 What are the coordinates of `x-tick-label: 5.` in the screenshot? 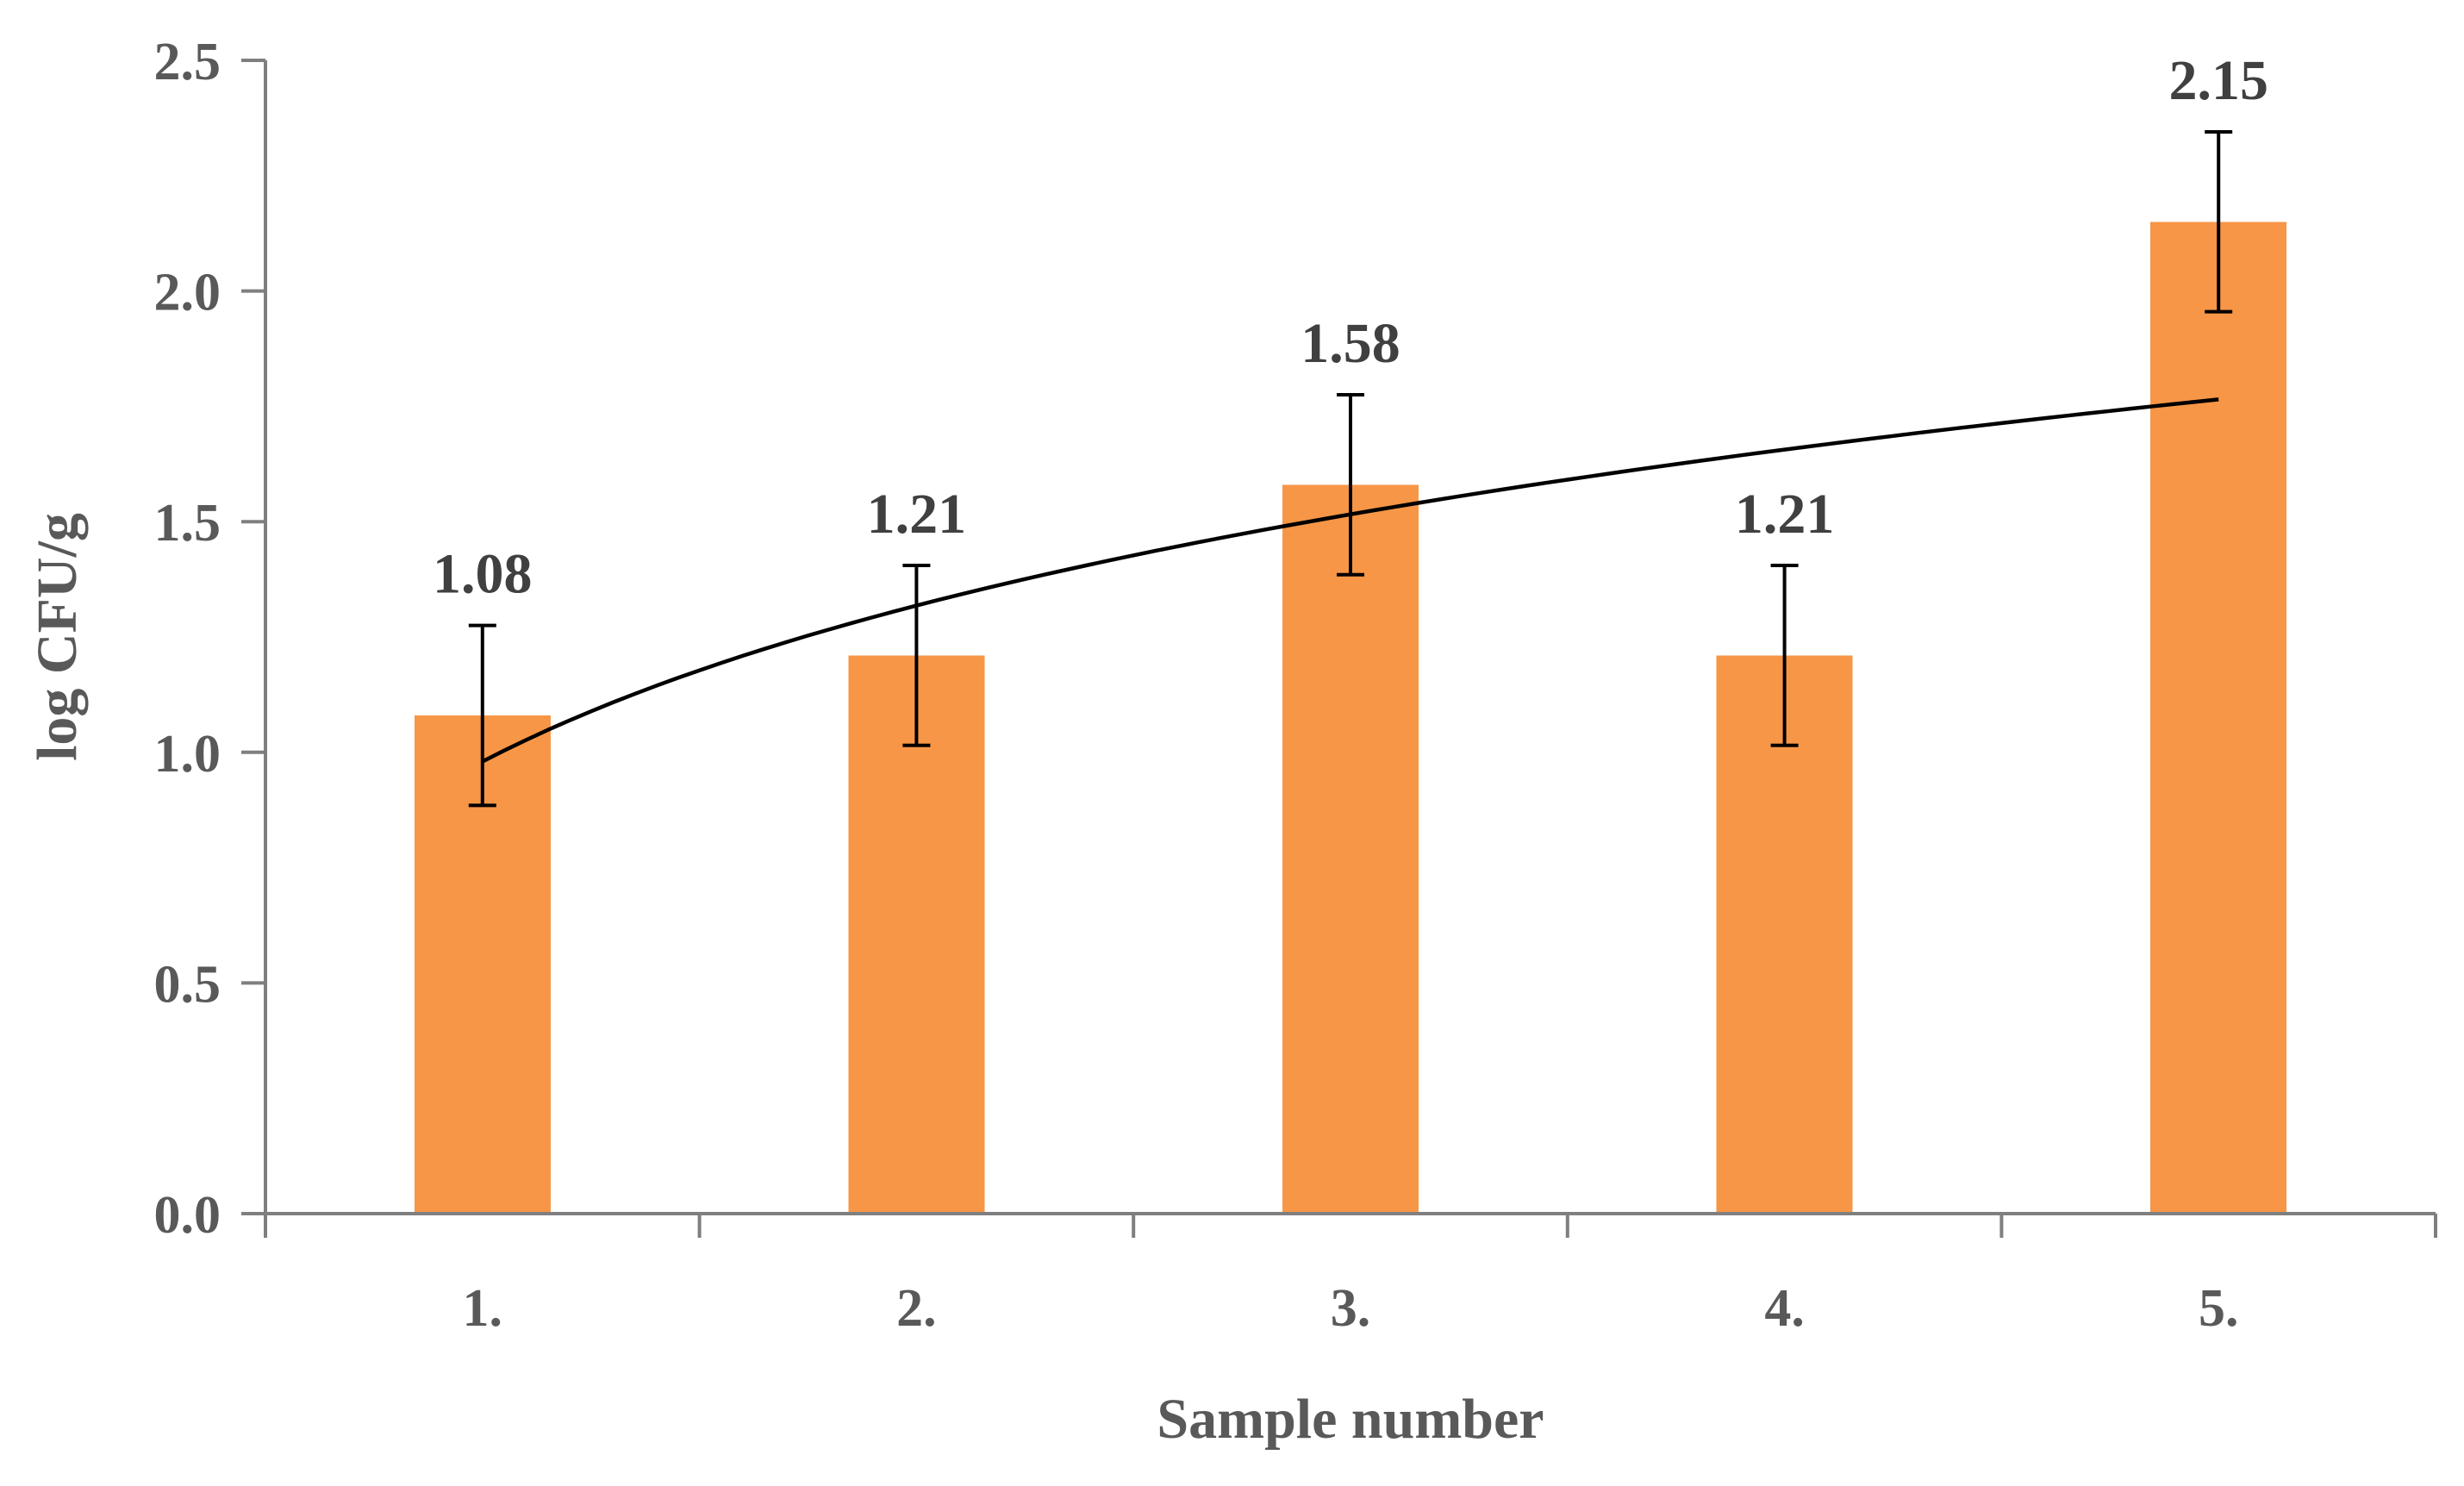 It's located at (2219, 1308).